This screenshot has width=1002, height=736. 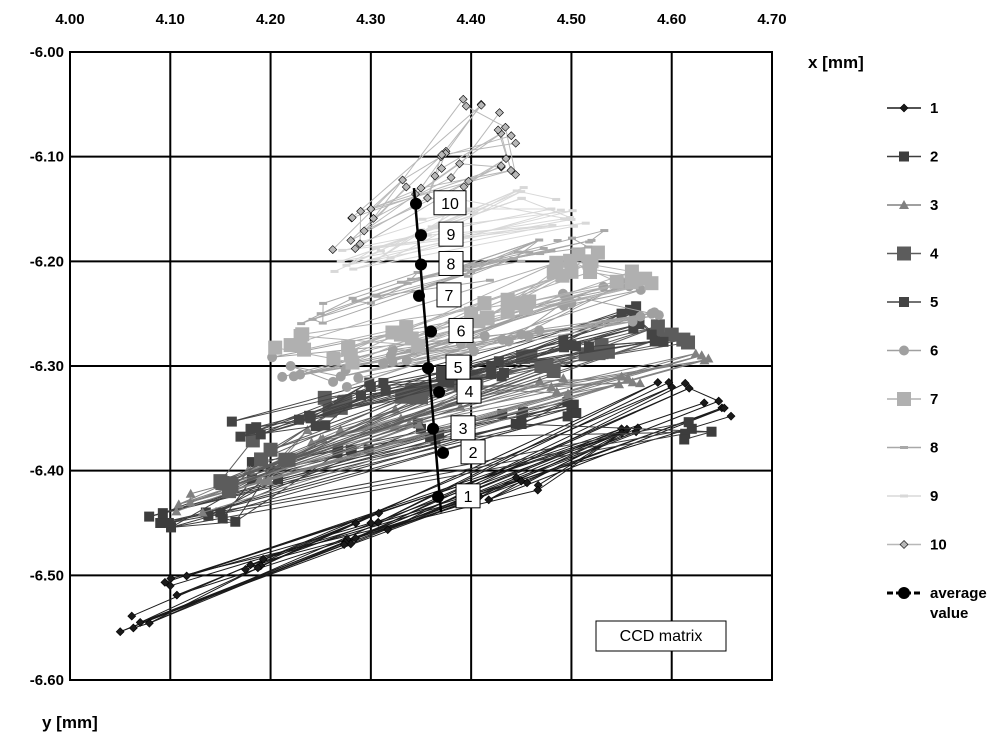 What do you see at coordinates (937, 361) in the screenshot?
I see `legend: 1 2 3 4 5 6 7 8 9 10 average value` at bounding box center [937, 361].